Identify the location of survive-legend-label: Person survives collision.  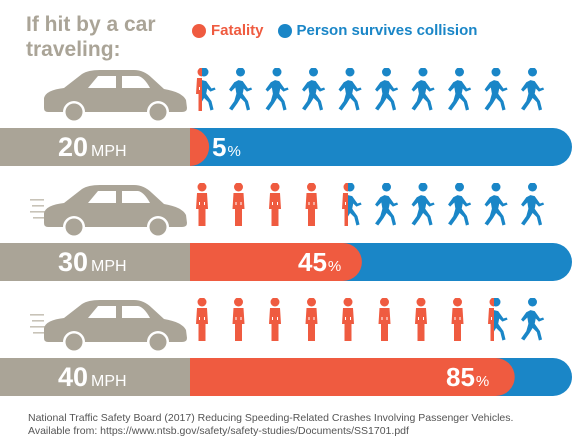
(387, 30).